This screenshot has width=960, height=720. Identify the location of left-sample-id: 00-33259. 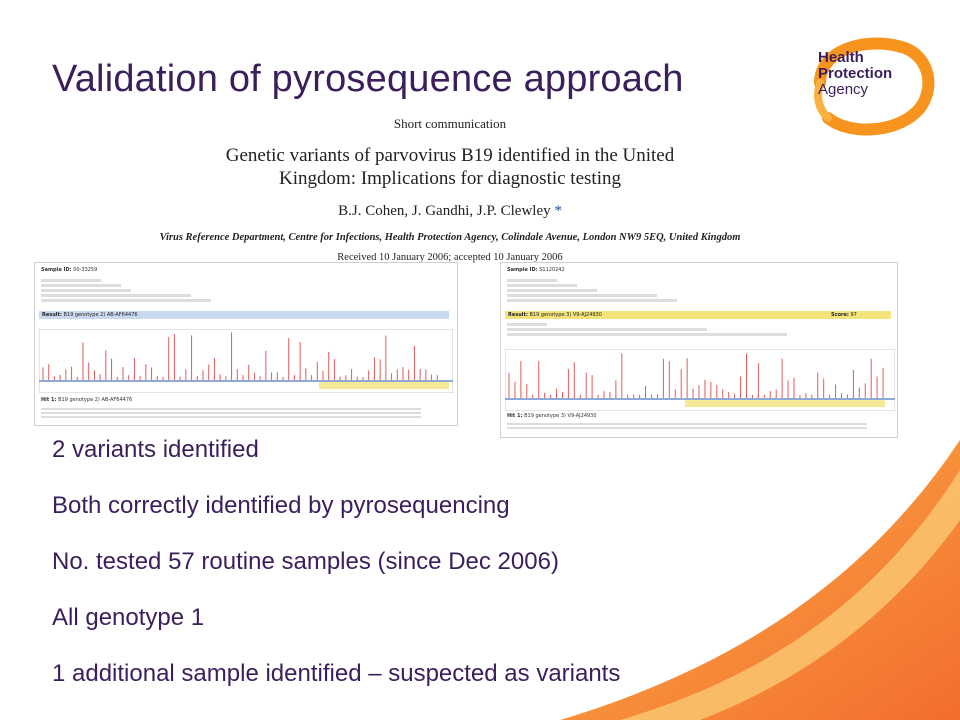
(85, 270).